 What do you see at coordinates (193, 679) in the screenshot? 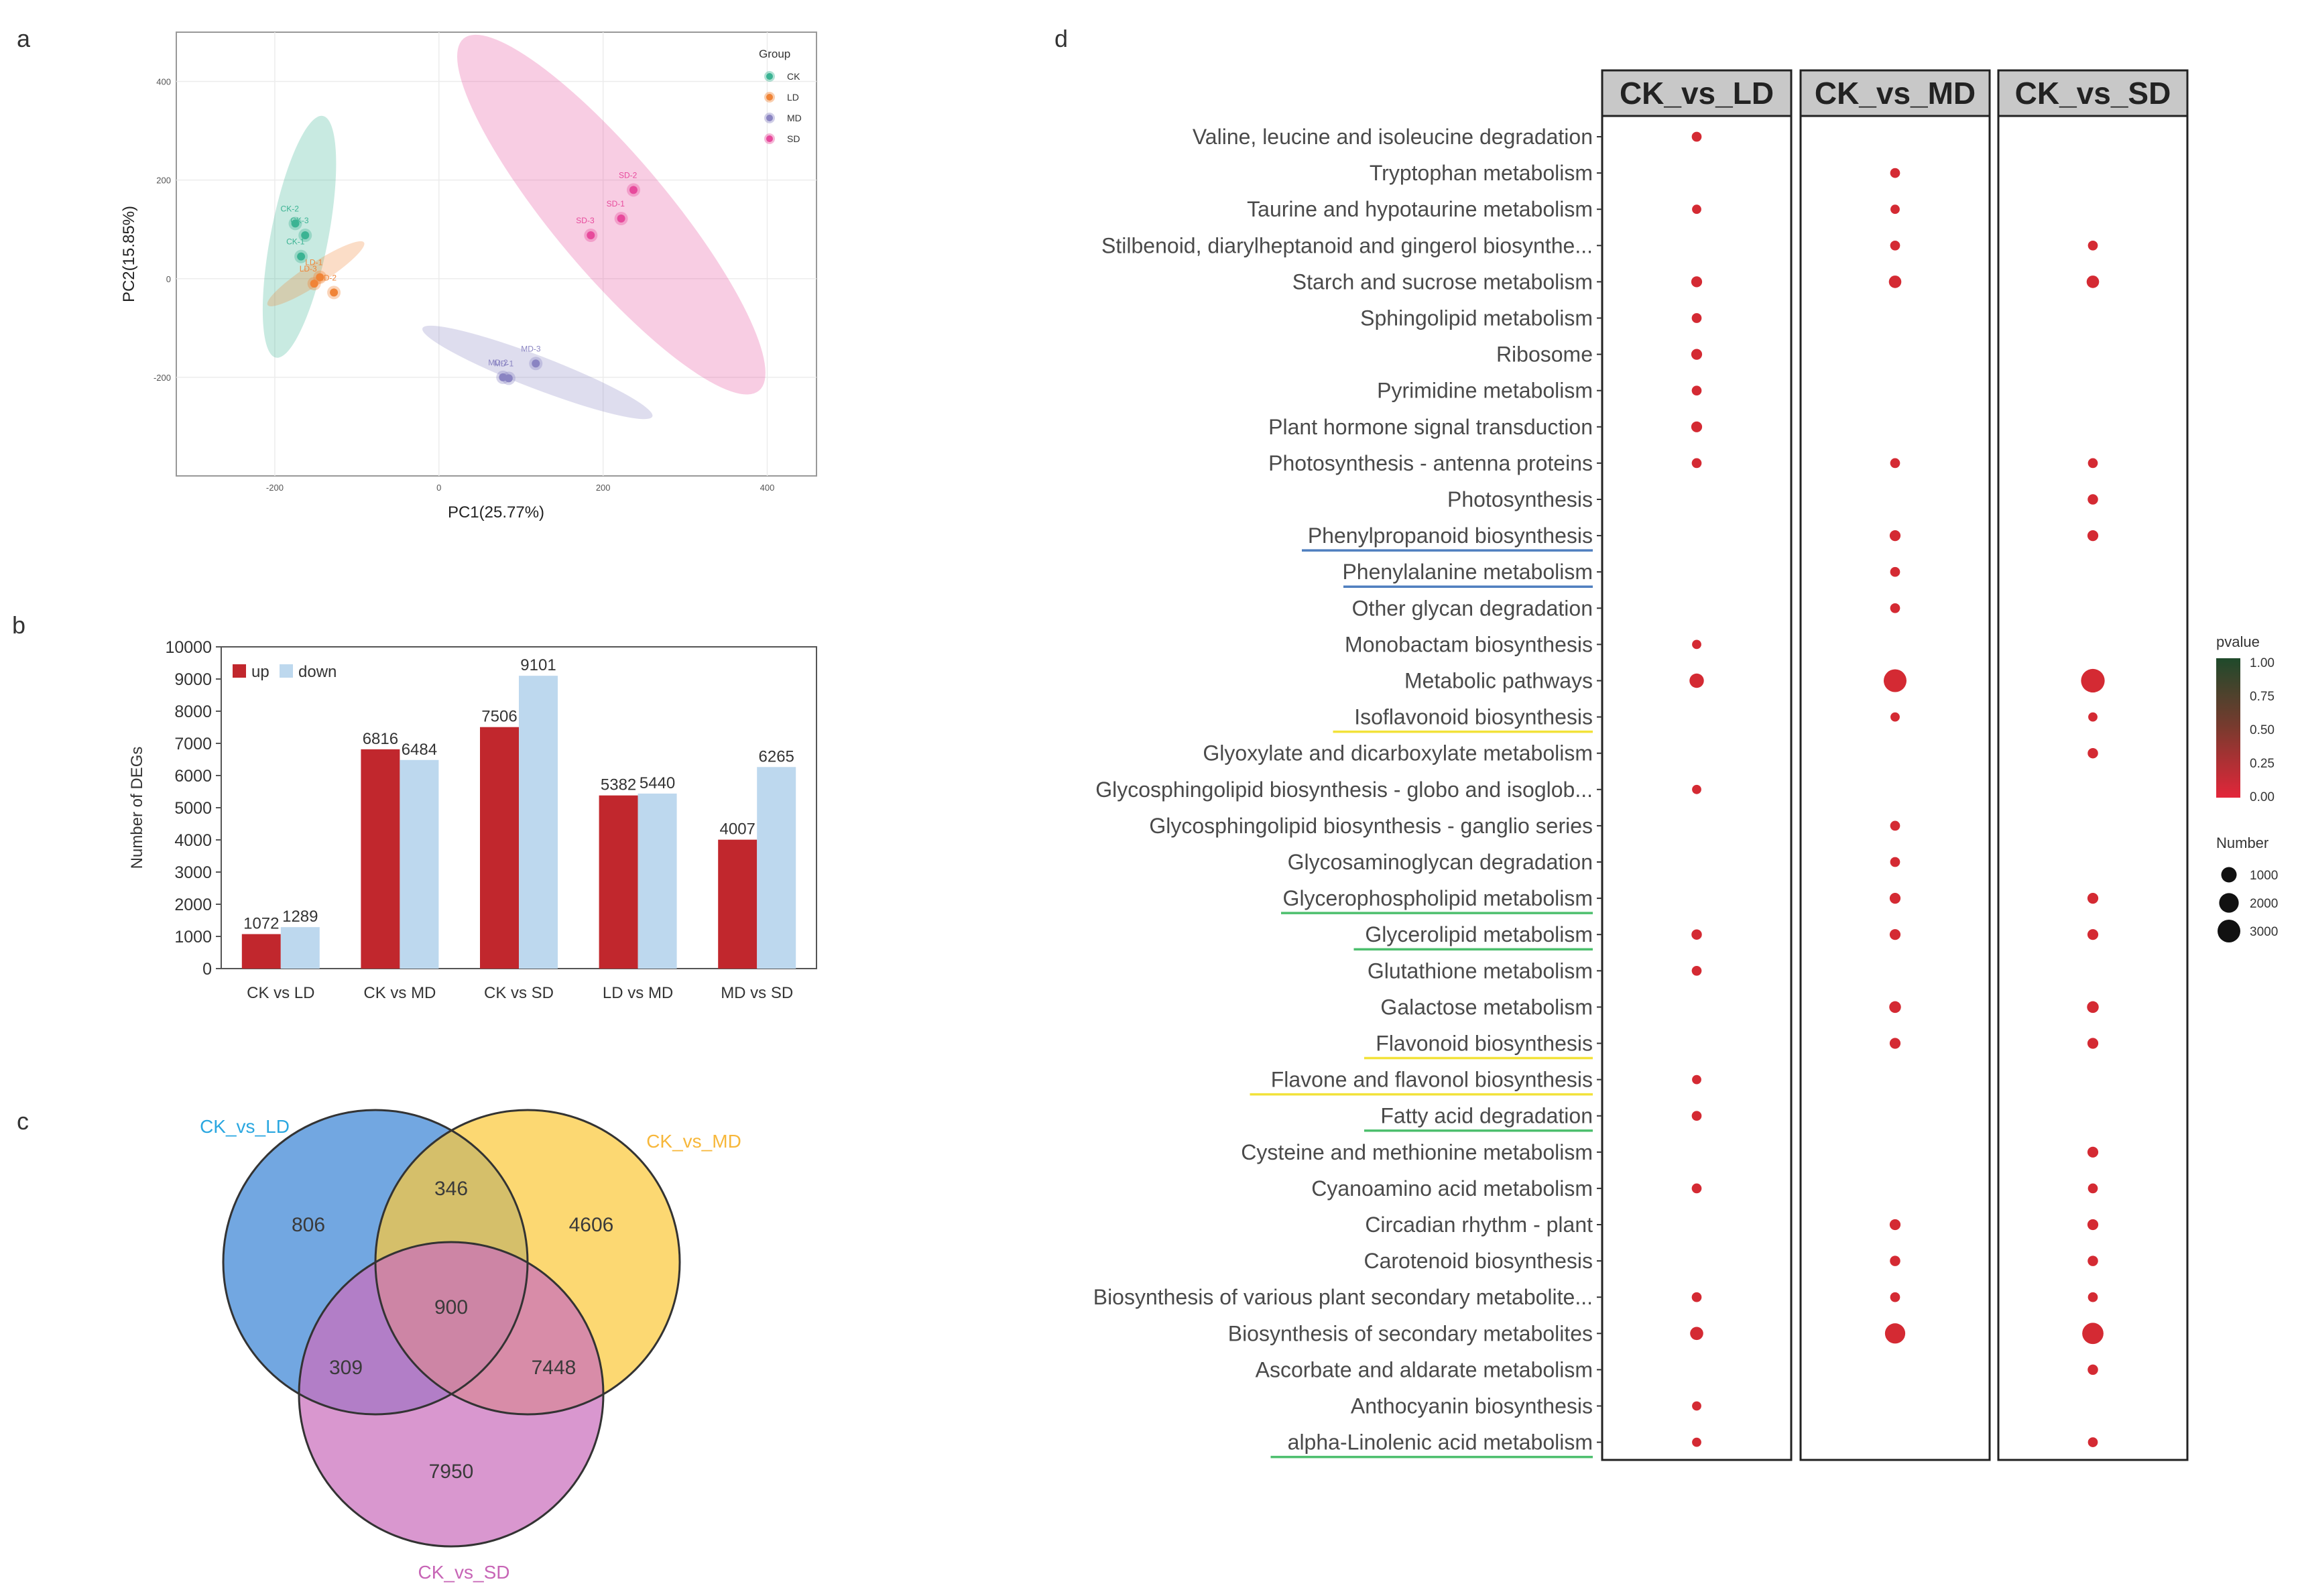
I see `bar-ytick-label: 9000` at bounding box center [193, 679].